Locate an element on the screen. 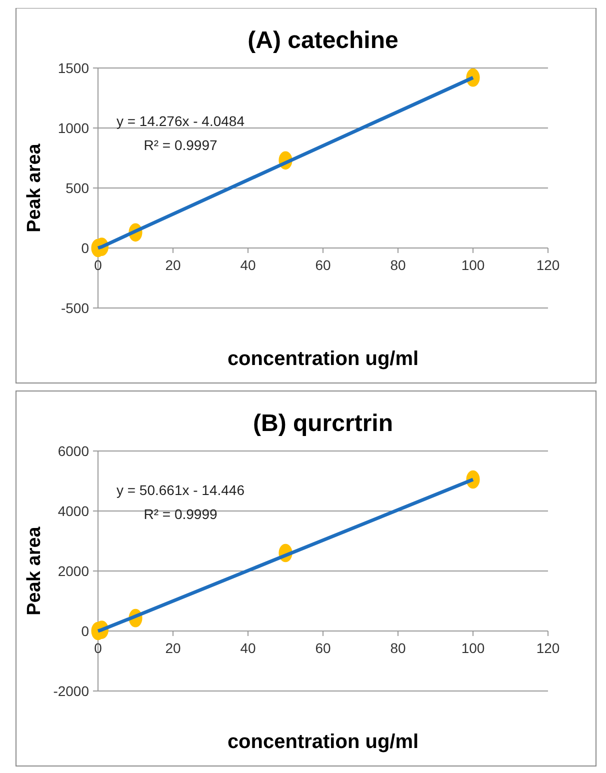 This screenshot has height=773, width=606. y-tick-label: 6000 is located at coordinates (74, 451).